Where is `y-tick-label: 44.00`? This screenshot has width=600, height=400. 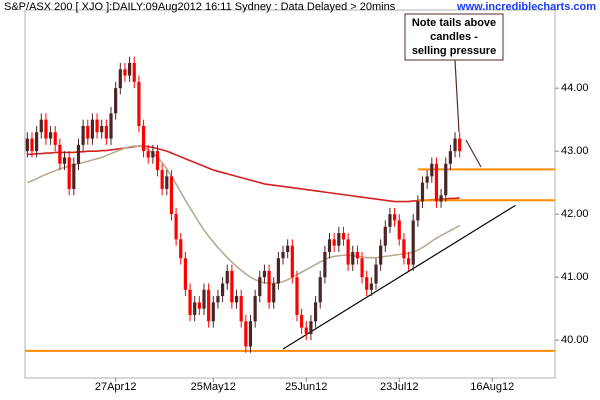 y-tick-label: 44.00 is located at coordinates (575, 88).